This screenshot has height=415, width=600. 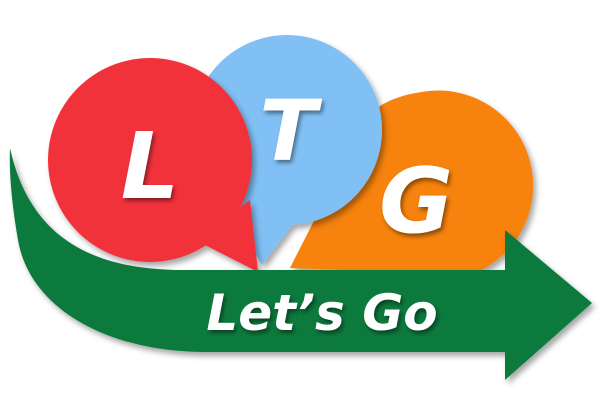 What do you see at coordinates (150, 166) in the screenshot?
I see `letter-l: L` at bounding box center [150, 166].